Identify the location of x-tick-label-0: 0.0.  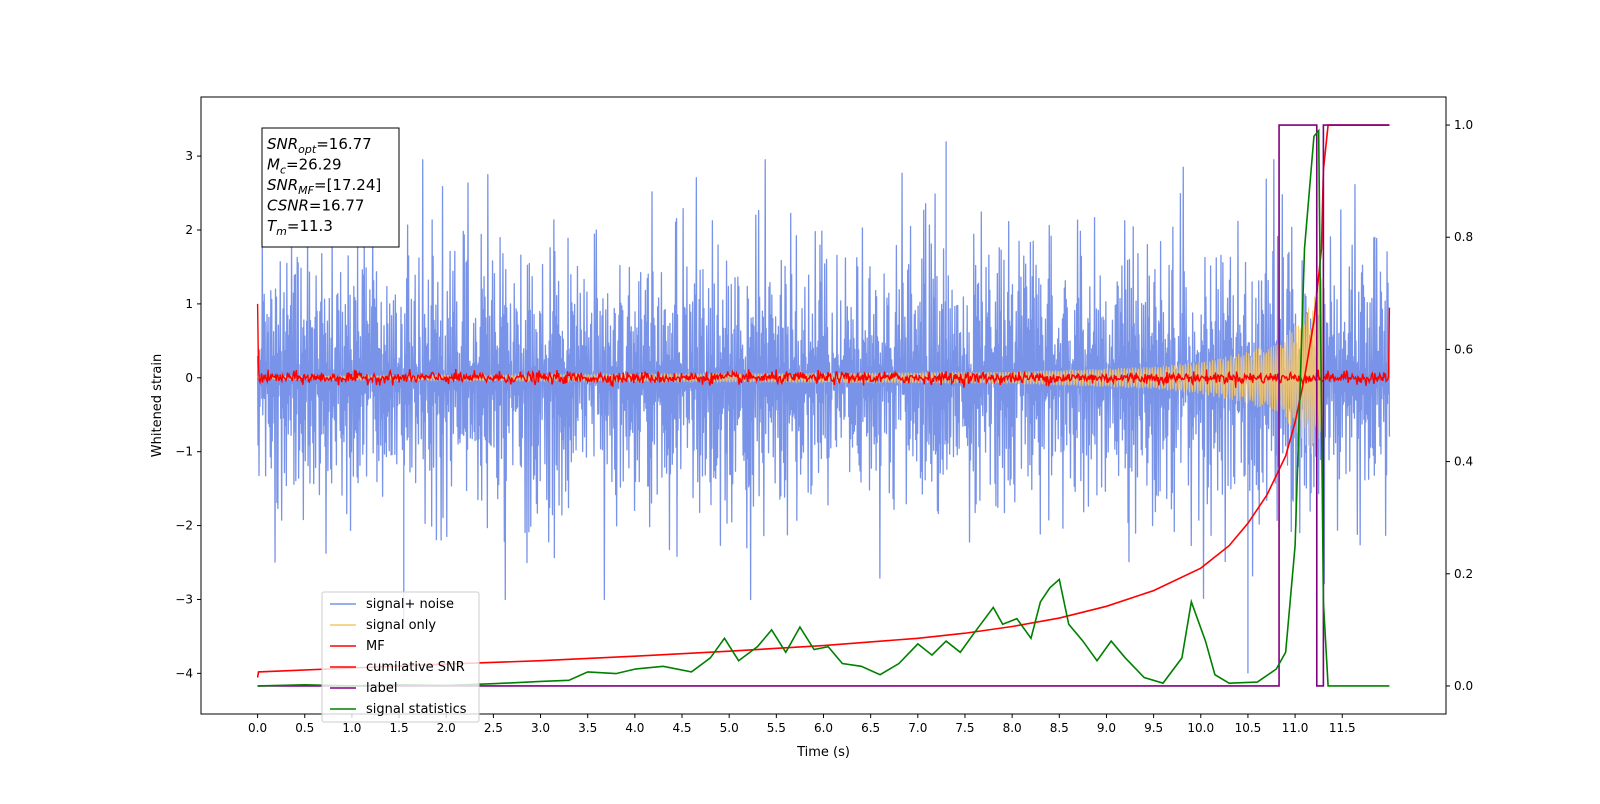
(257, 728).